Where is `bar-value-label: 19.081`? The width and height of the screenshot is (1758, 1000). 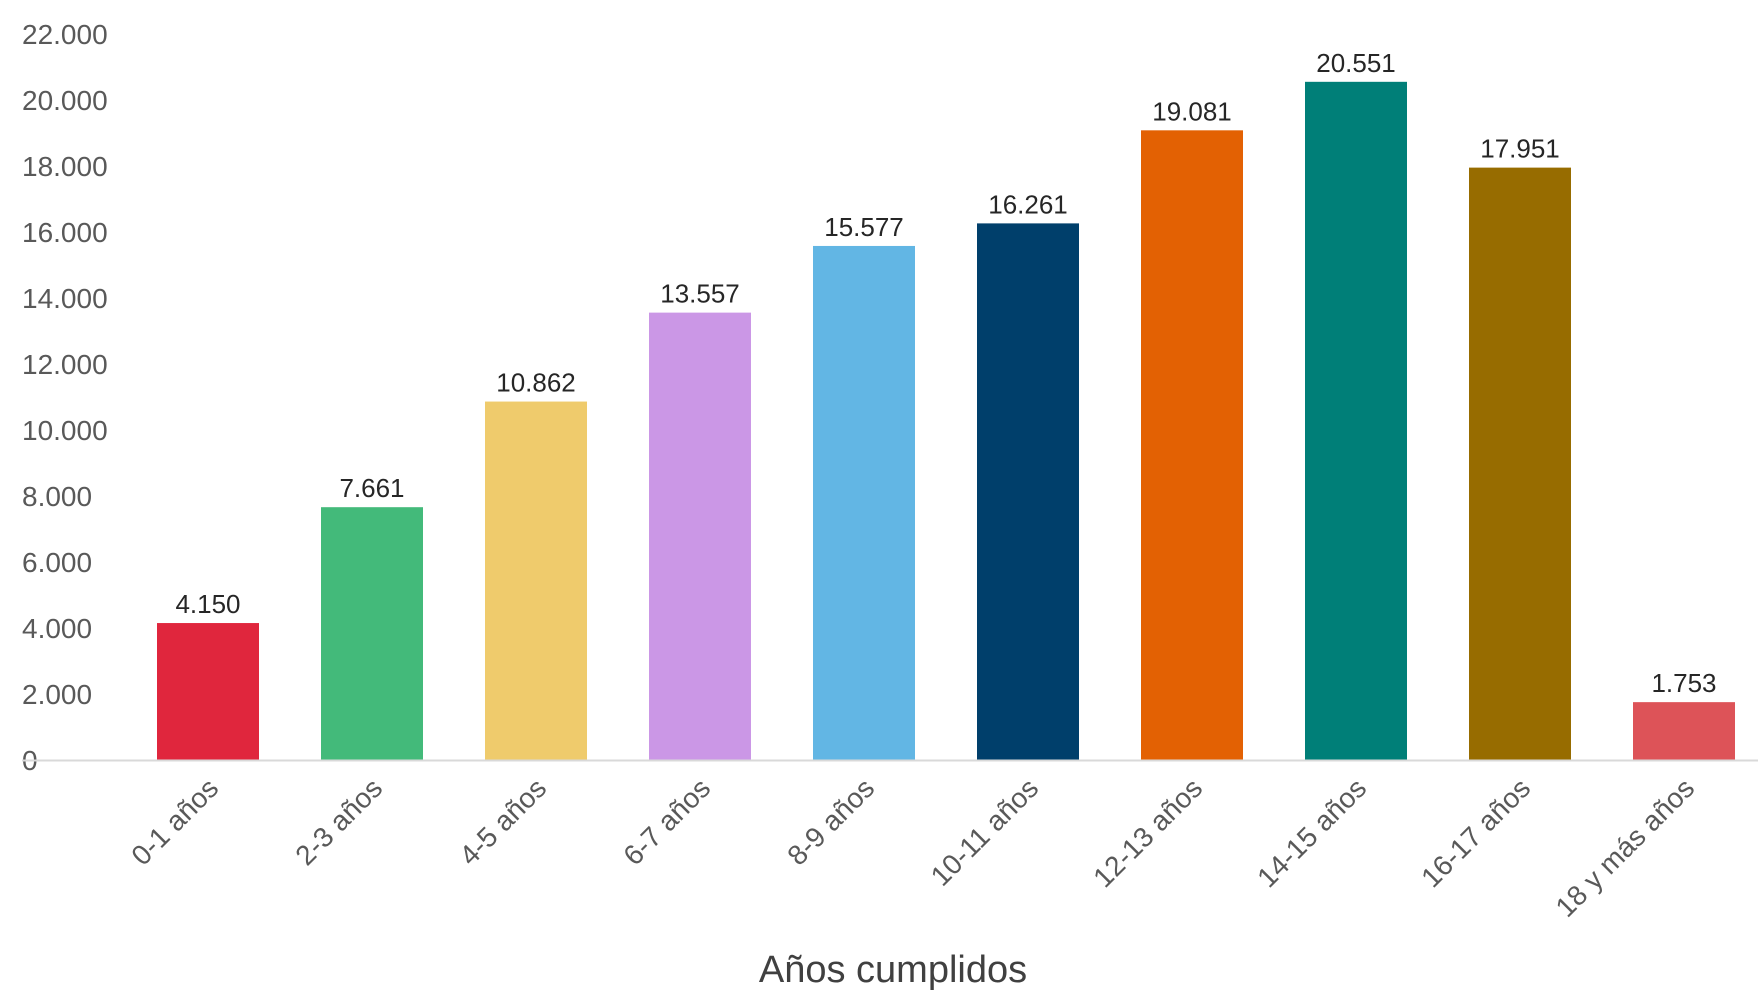 bar-value-label: 19.081 is located at coordinates (1192, 111).